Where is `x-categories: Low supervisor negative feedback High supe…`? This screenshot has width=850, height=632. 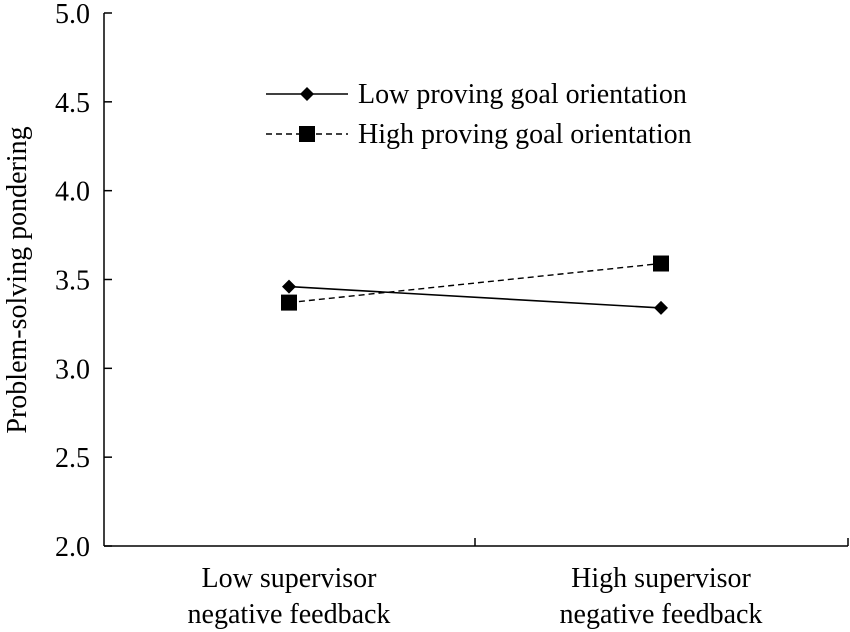
x-categories: Low supervisor negative feedback High supe… is located at coordinates (475, 596).